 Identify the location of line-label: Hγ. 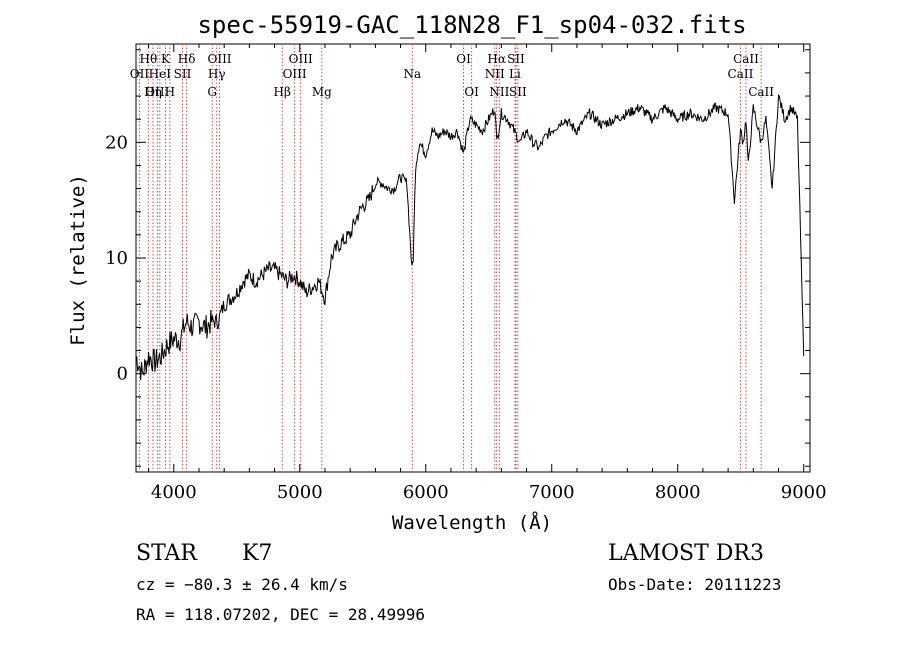
(217, 74).